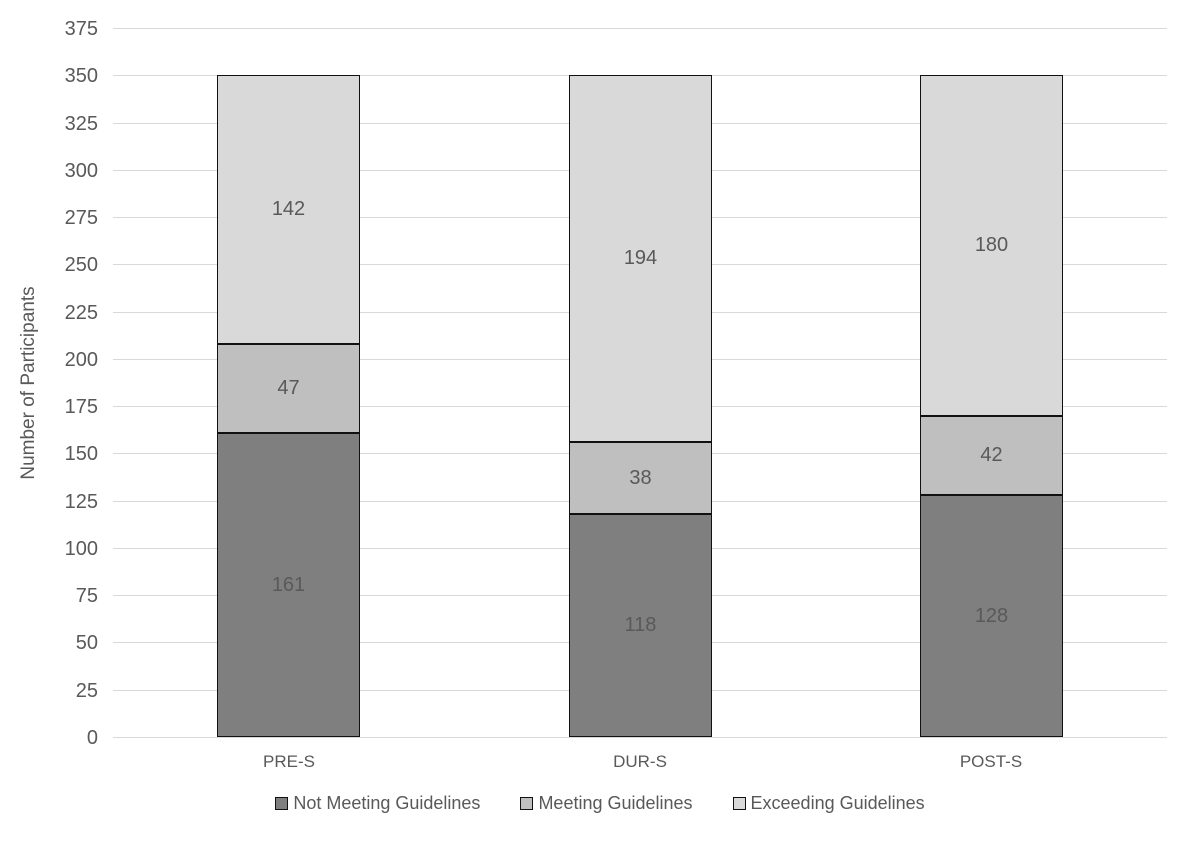 Image resolution: width=1200 pixels, height=851 pixels. I want to click on y-tick-label: 300, so click(81, 171).